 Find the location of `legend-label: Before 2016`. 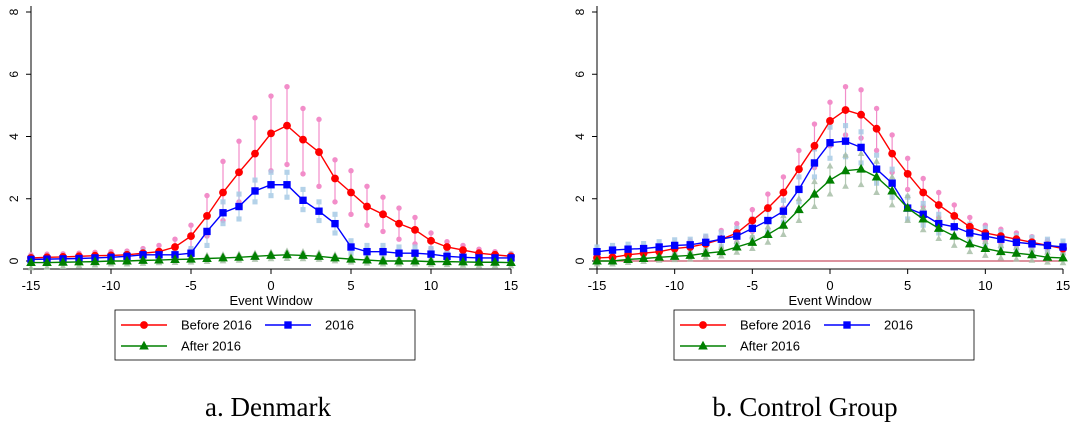

legend-label: Before 2016 is located at coordinates (775, 325).